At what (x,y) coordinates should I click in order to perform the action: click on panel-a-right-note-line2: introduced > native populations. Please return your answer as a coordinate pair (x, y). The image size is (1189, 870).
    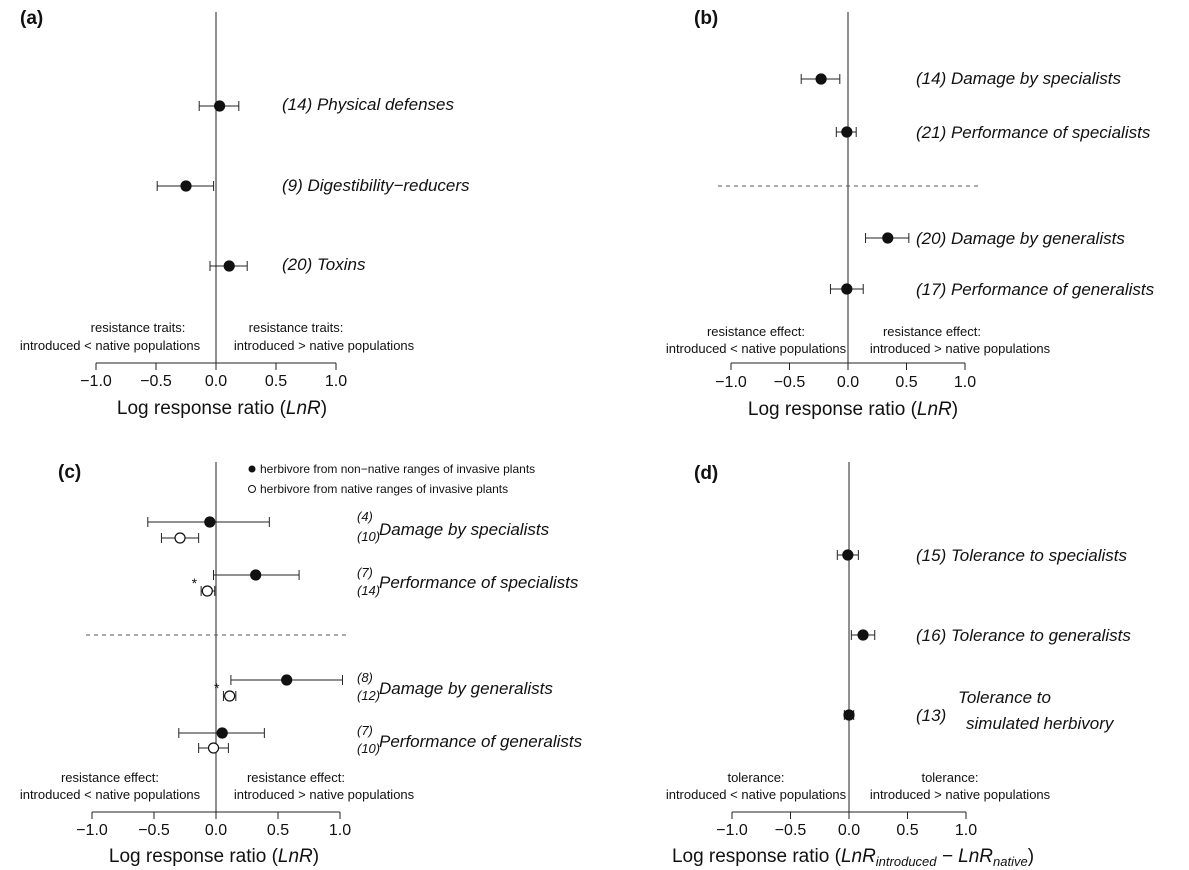
    Looking at the image, I should click on (324, 345).